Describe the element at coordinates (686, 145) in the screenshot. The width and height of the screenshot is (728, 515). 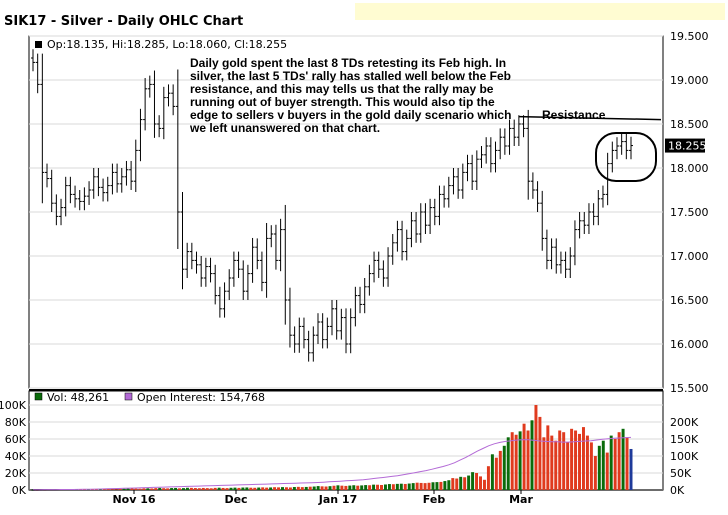
I see `last-price-tag: 18.255` at that location.